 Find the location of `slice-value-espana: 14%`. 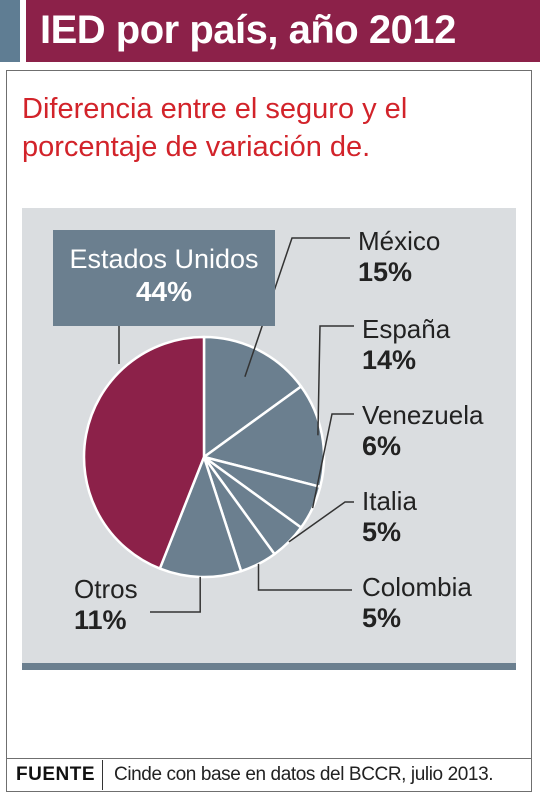

slice-value-espana: 14% is located at coordinates (389, 360).